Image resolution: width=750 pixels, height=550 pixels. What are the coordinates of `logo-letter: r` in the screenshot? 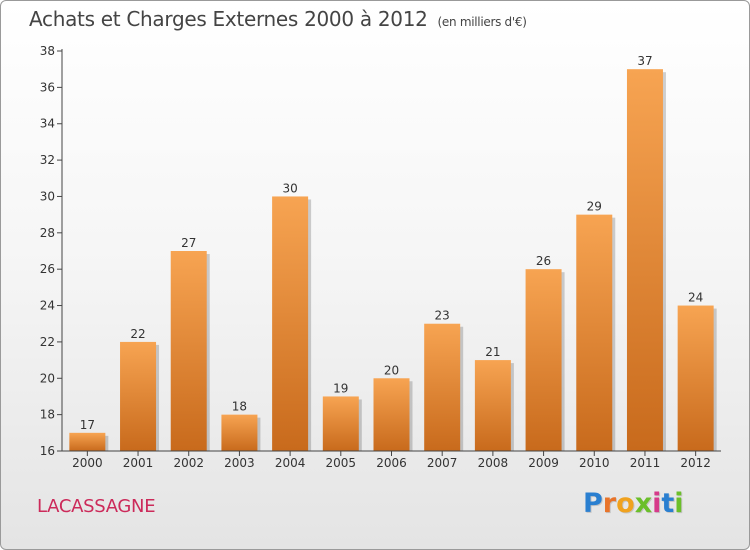 It's located at (609, 503).